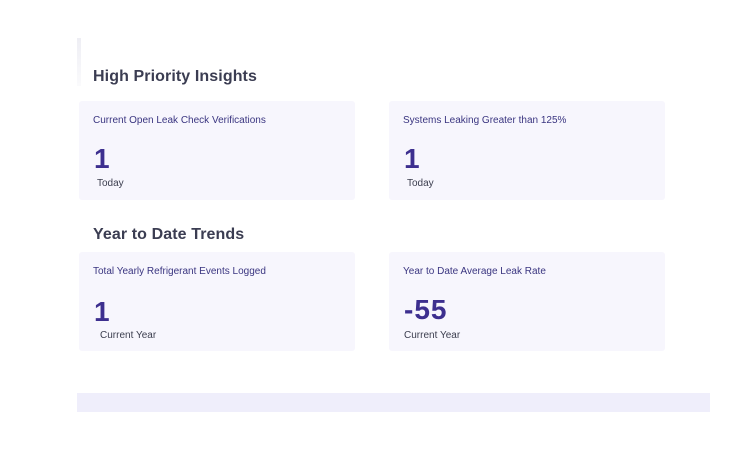 This screenshot has height=450, width=750. Describe the element at coordinates (179, 120) in the screenshot. I see `card-label: Current Open Leak Check Verifications` at that location.